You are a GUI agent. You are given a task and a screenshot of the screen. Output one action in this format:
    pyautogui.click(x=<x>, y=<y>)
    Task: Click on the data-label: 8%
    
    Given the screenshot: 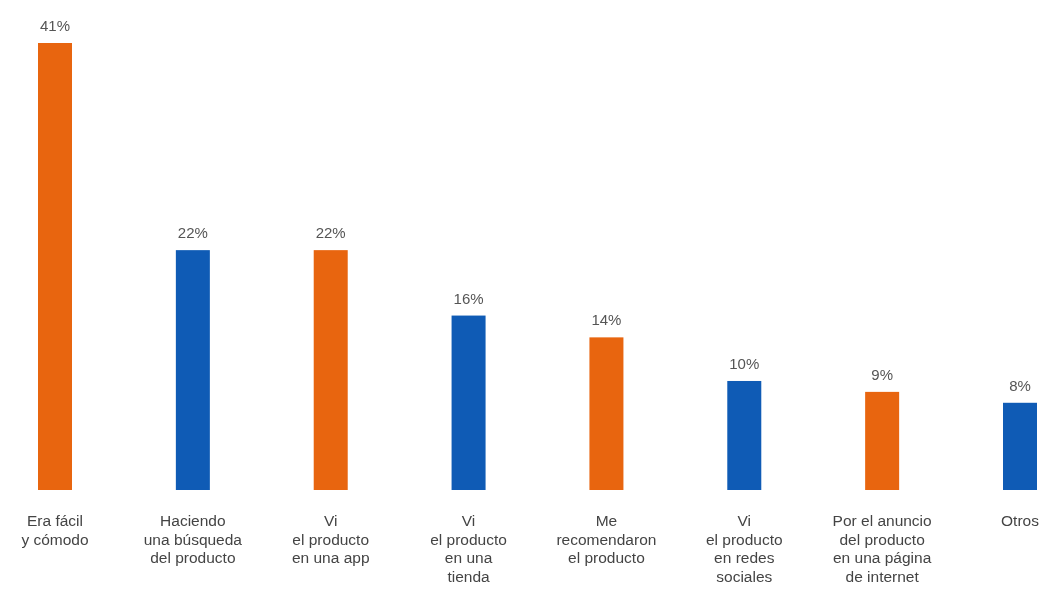 What is the action you would take?
    pyautogui.click(x=1020, y=385)
    